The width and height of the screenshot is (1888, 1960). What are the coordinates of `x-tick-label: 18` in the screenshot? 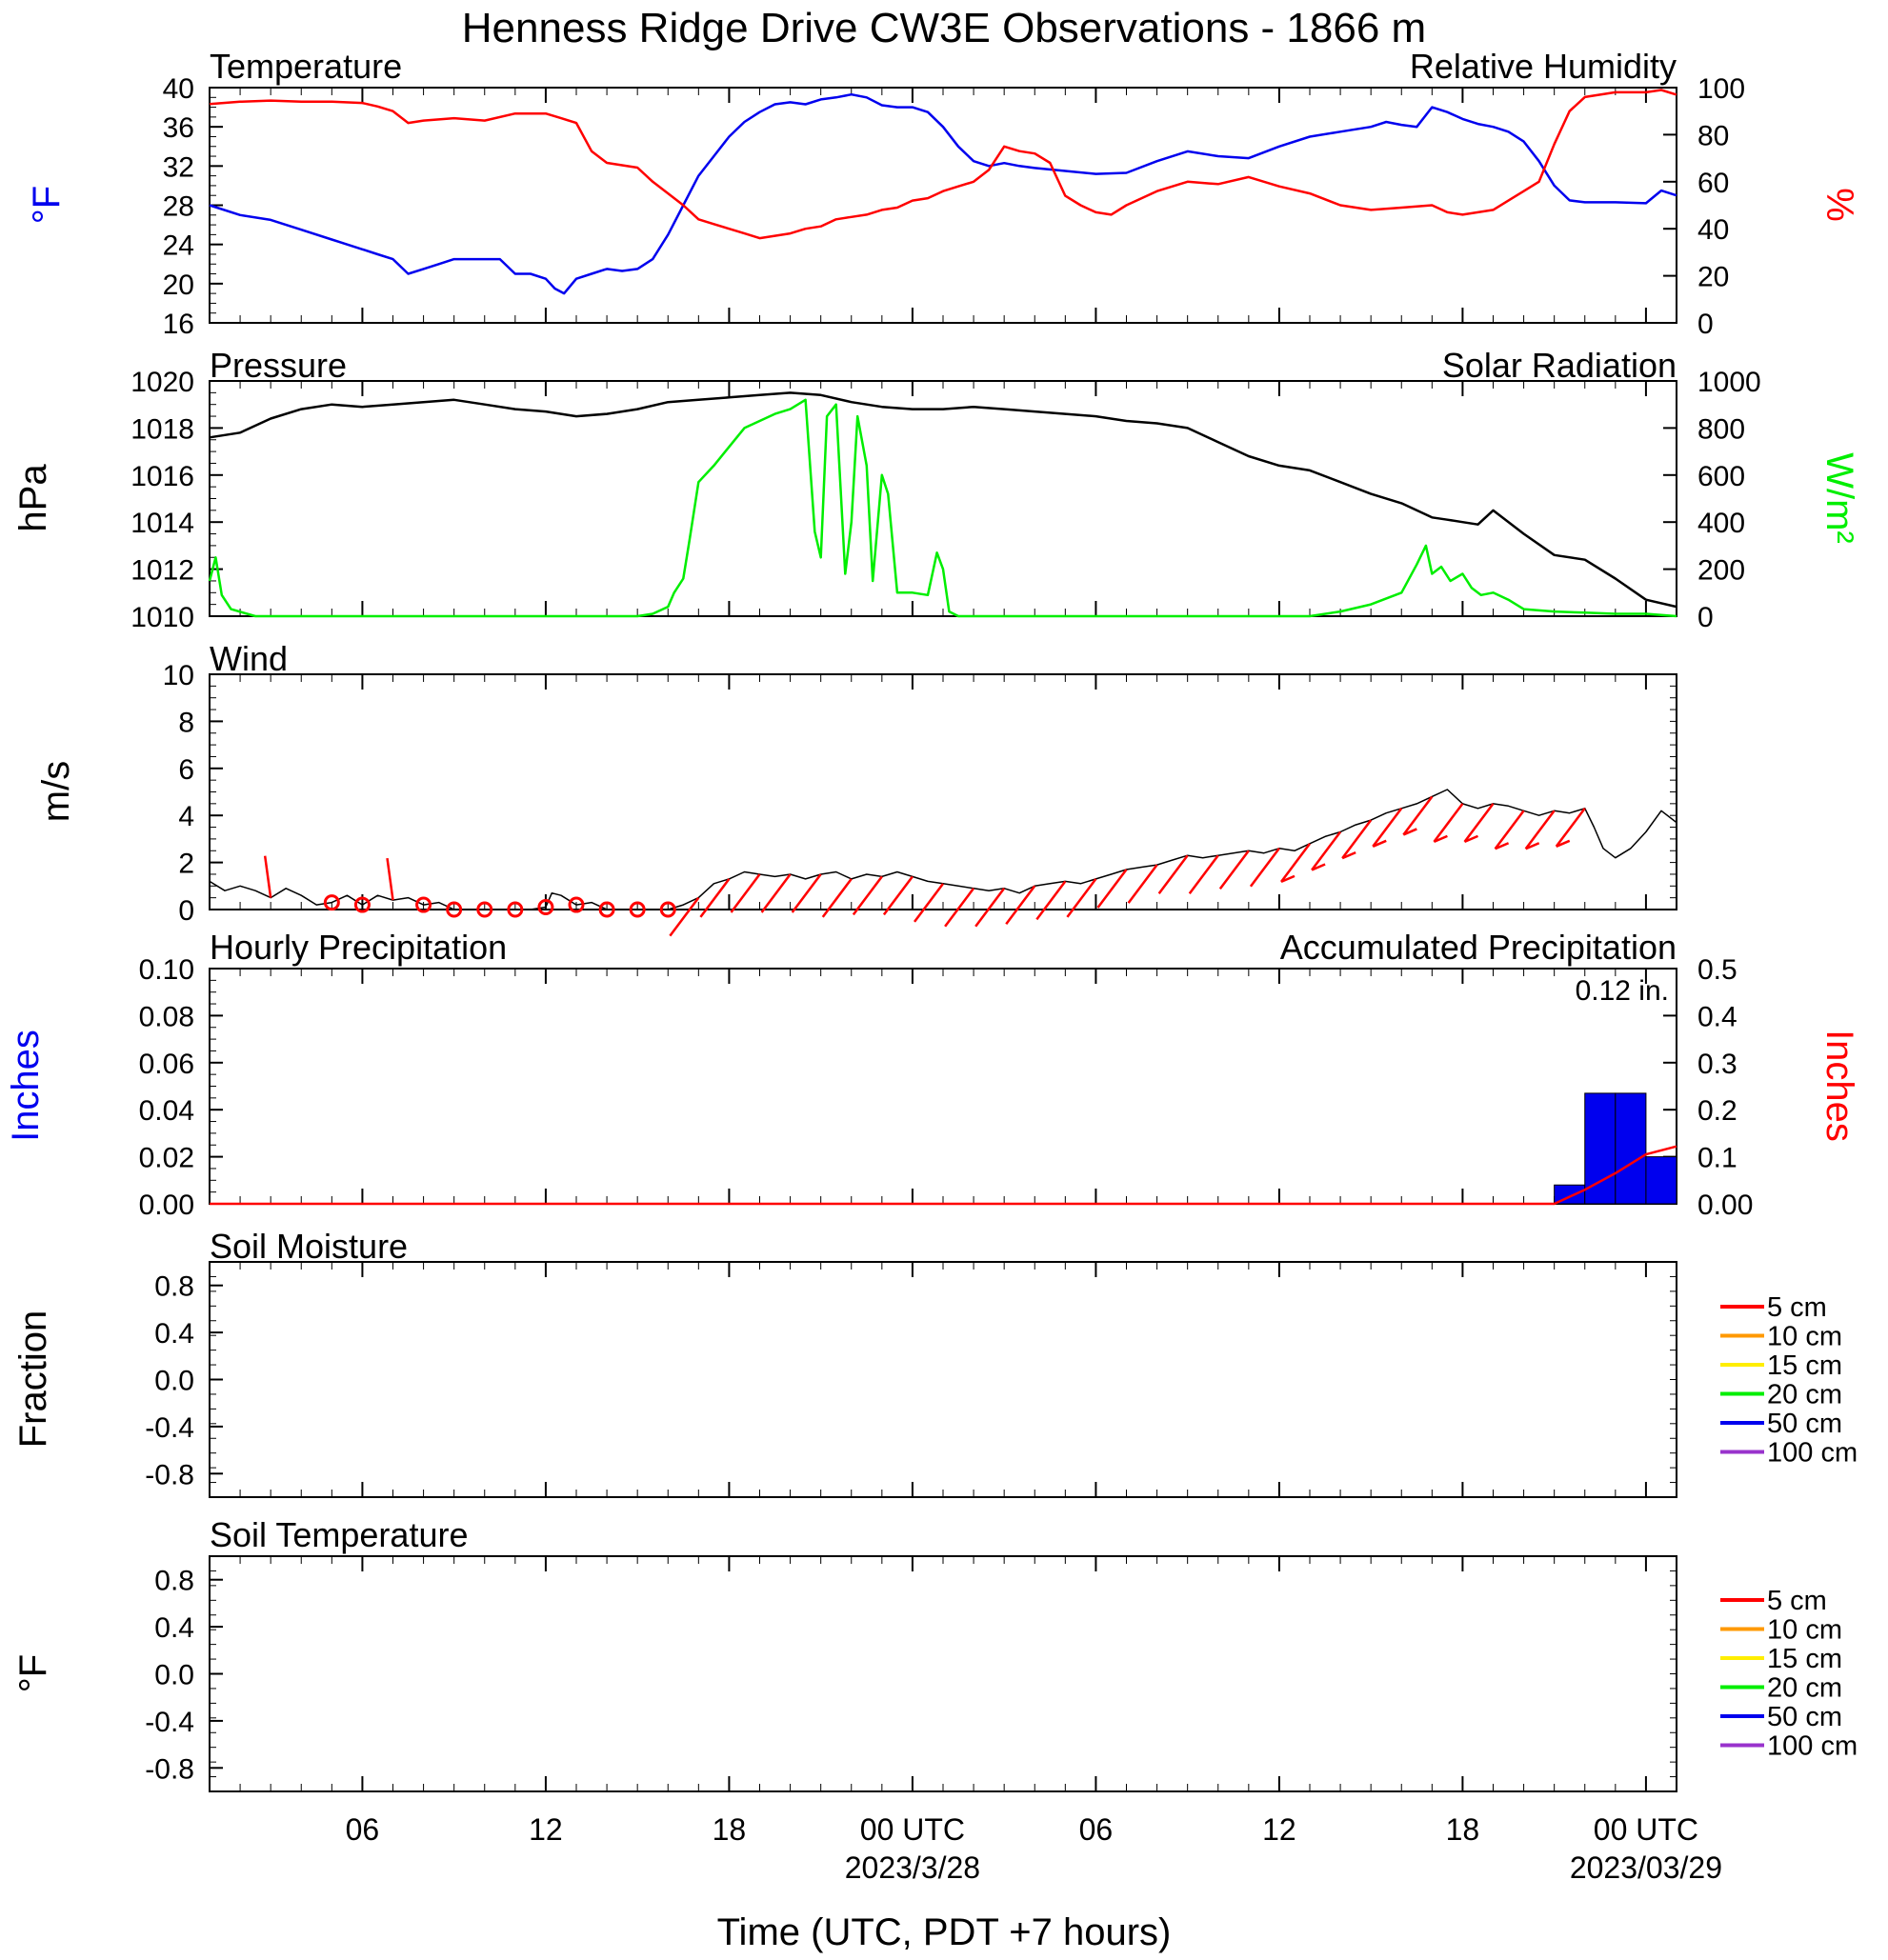 It's located at (730, 1829).